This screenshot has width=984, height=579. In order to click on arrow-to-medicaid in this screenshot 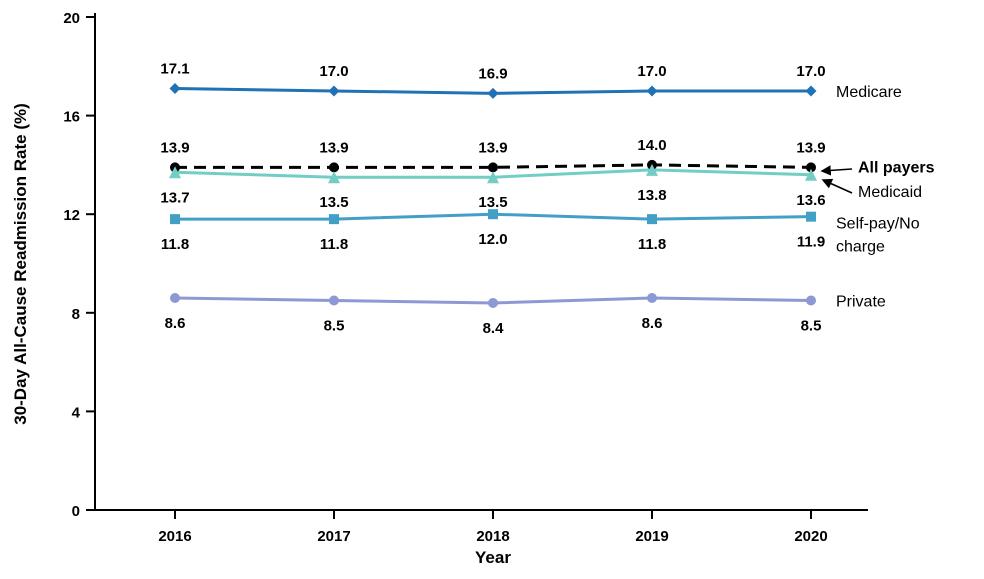, I will do `click(837, 186)`.